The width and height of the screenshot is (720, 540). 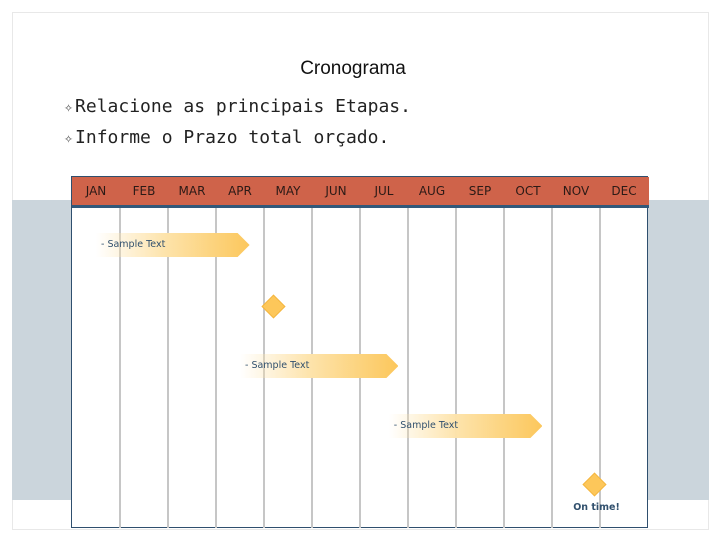 I want to click on month-label-oct: OCT, so click(x=528, y=191).